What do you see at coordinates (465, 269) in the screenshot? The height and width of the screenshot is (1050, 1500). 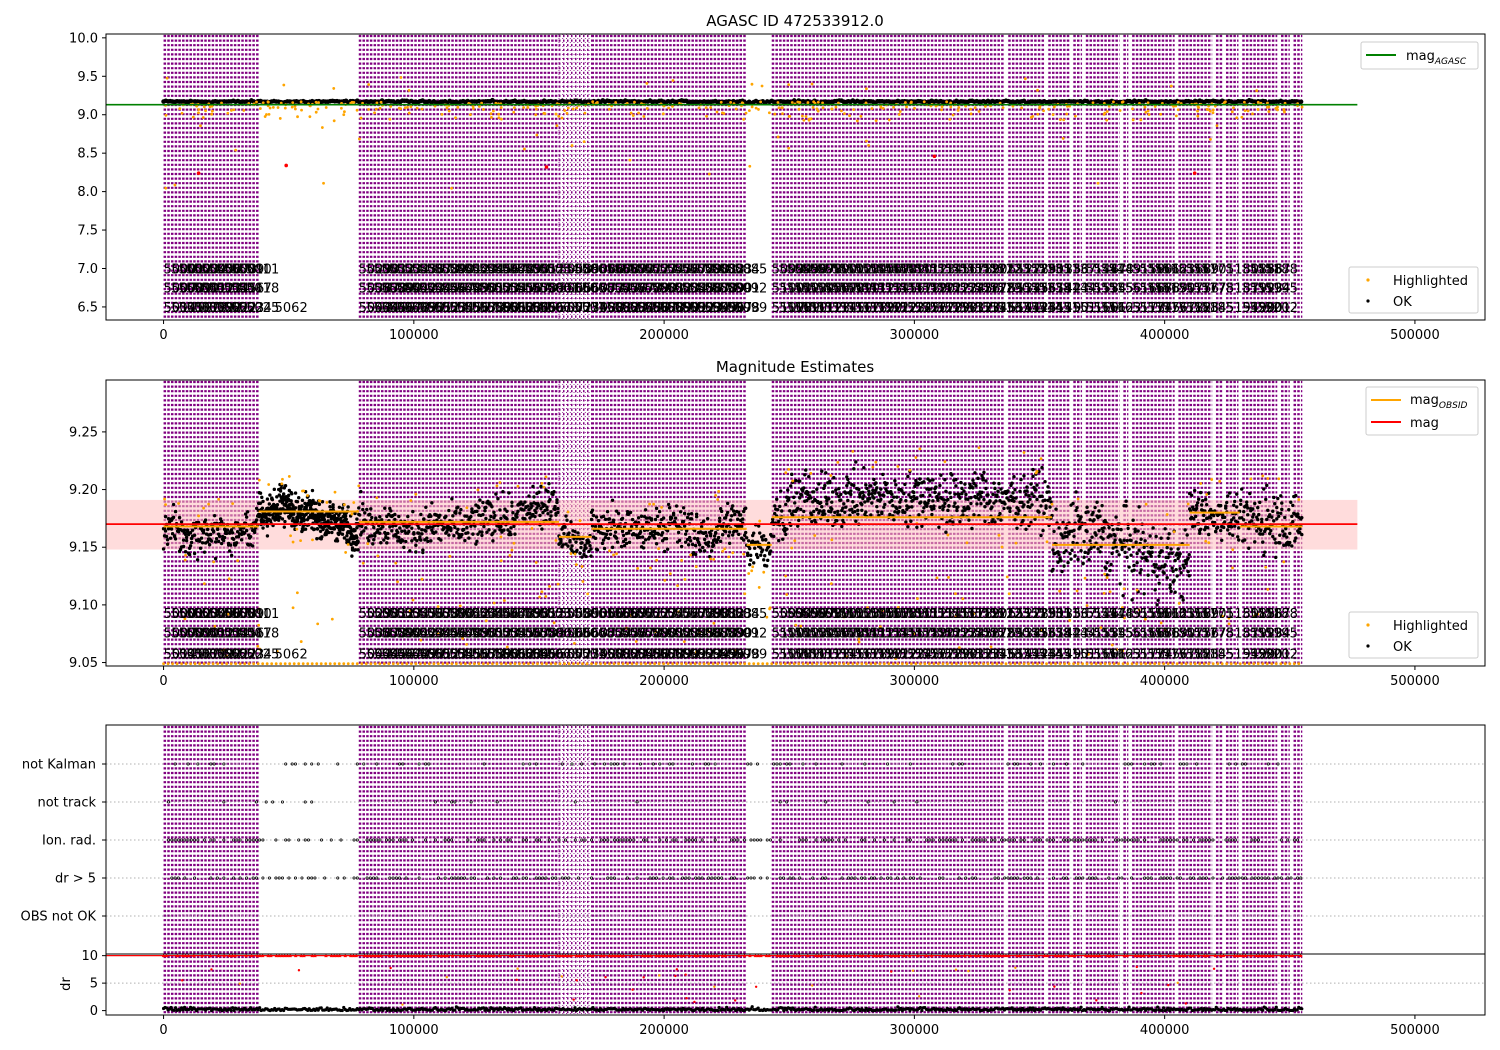 I see `obsid-label: 5041` at bounding box center [465, 269].